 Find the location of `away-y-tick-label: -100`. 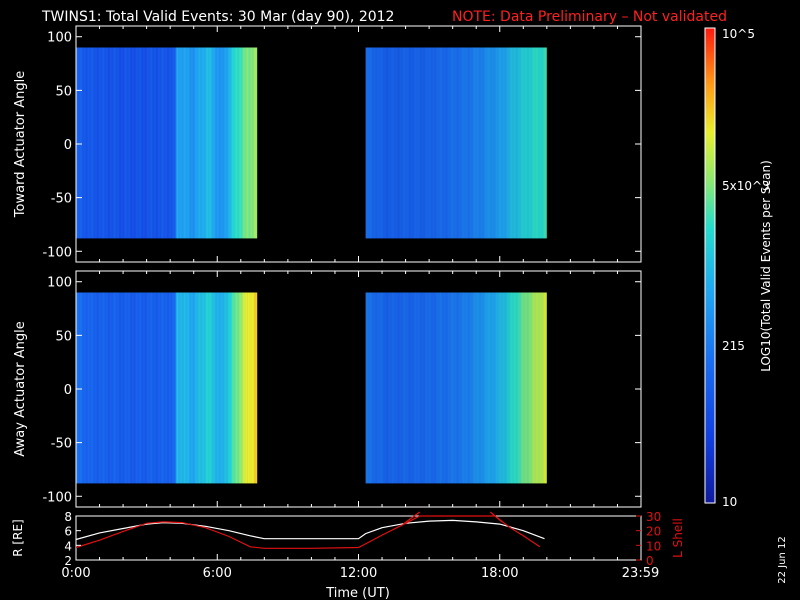

away-y-tick-label: -100 is located at coordinates (57, 497).